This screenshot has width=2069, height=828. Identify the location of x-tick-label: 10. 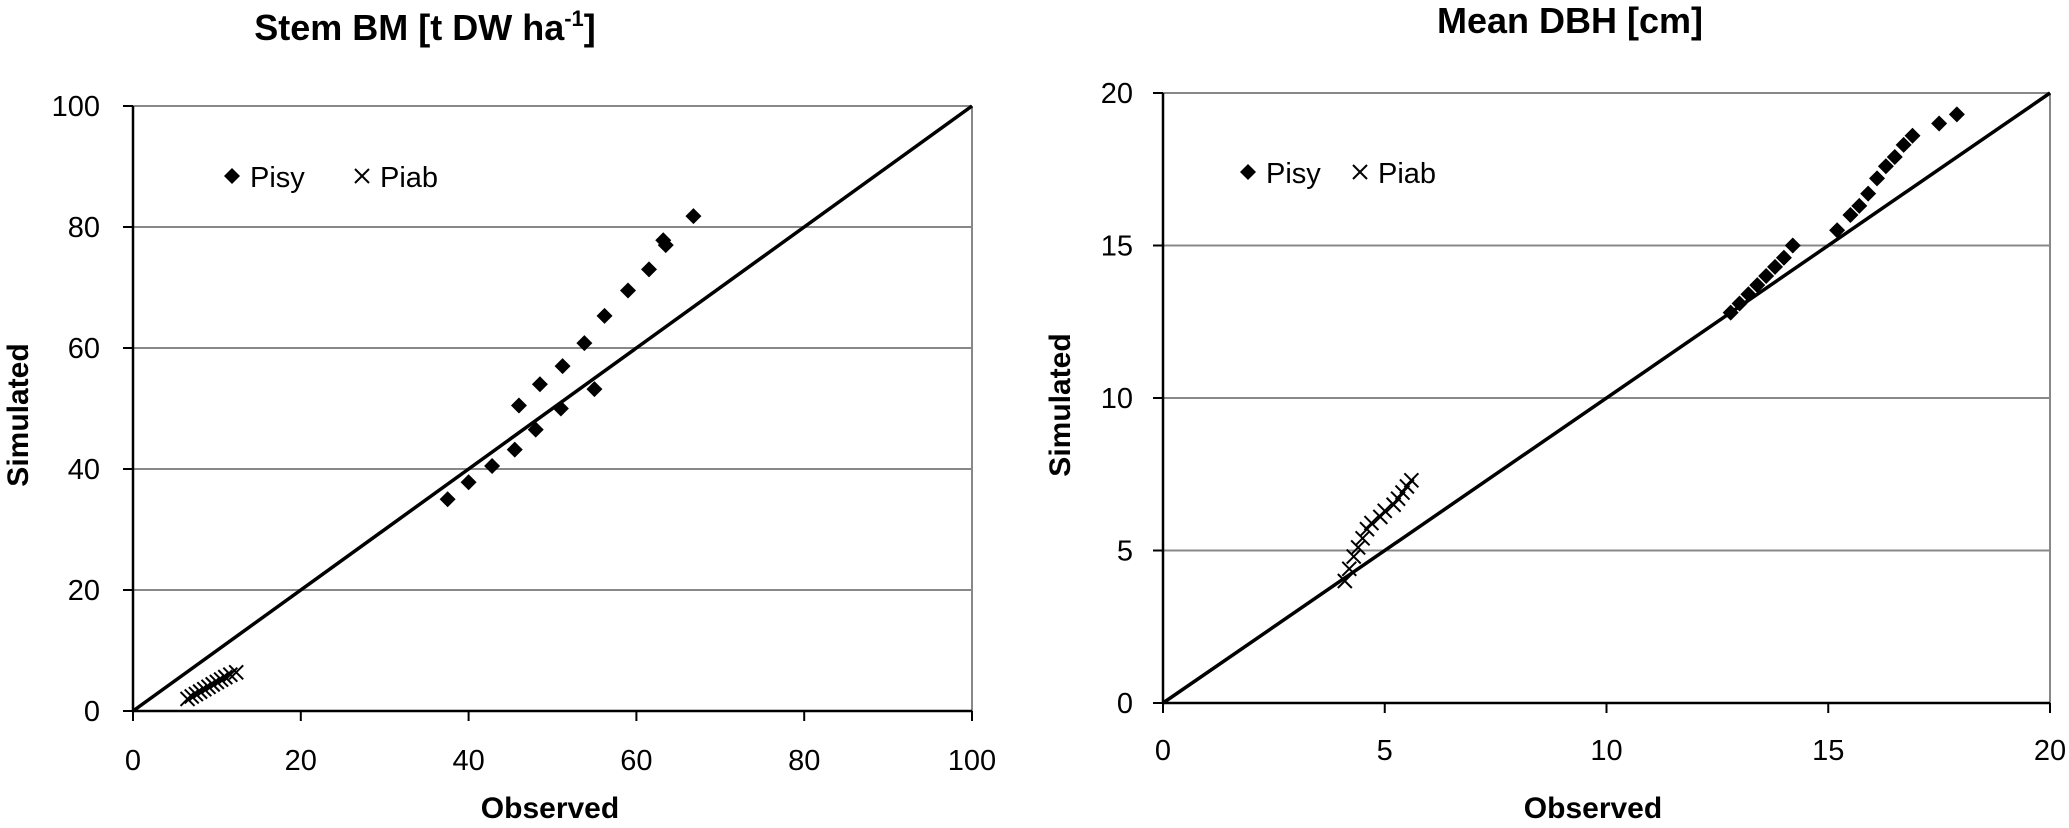
(1606, 751).